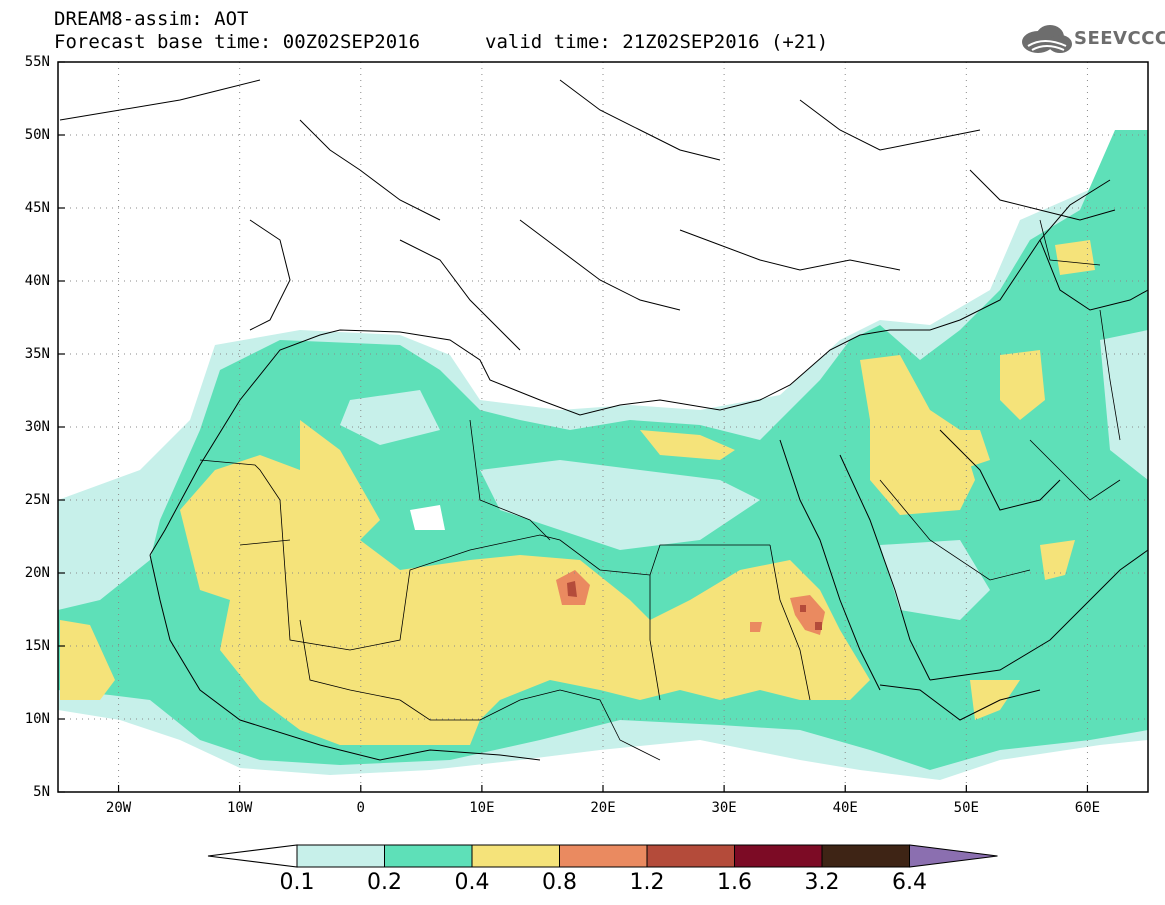  What do you see at coordinates (384, 882) in the screenshot?
I see `colorbar-label: 0.2` at bounding box center [384, 882].